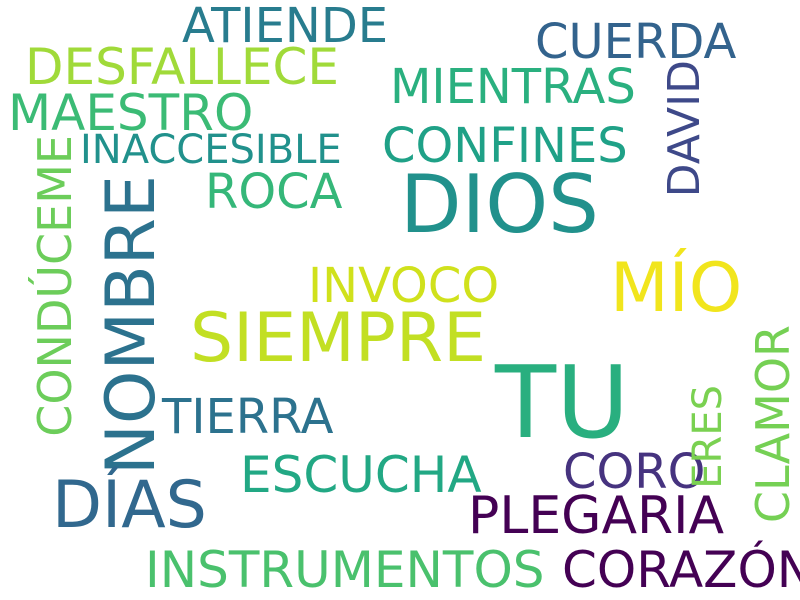 The width and height of the screenshot is (800, 600). What do you see at coordinates (684, 129) in the screenshot?
I see `word-david: DAVID` at bounding box center [684, 129].